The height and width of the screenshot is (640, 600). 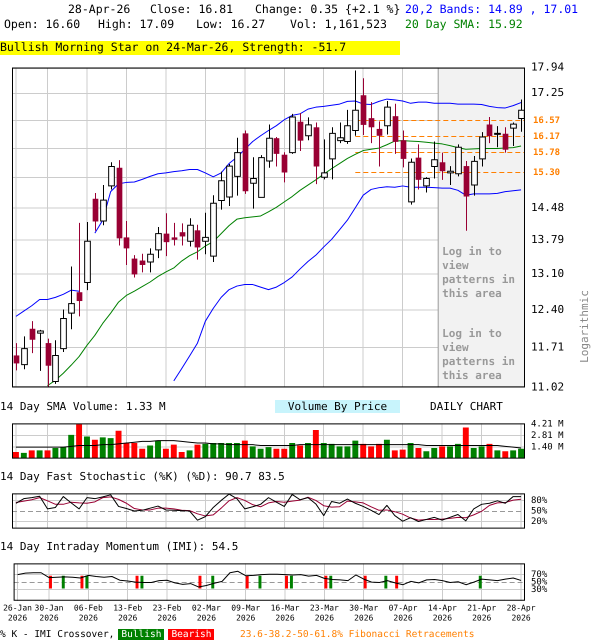 I want to click on x-tick-label: 28-Apr 2026, so click(x=521, y=613).